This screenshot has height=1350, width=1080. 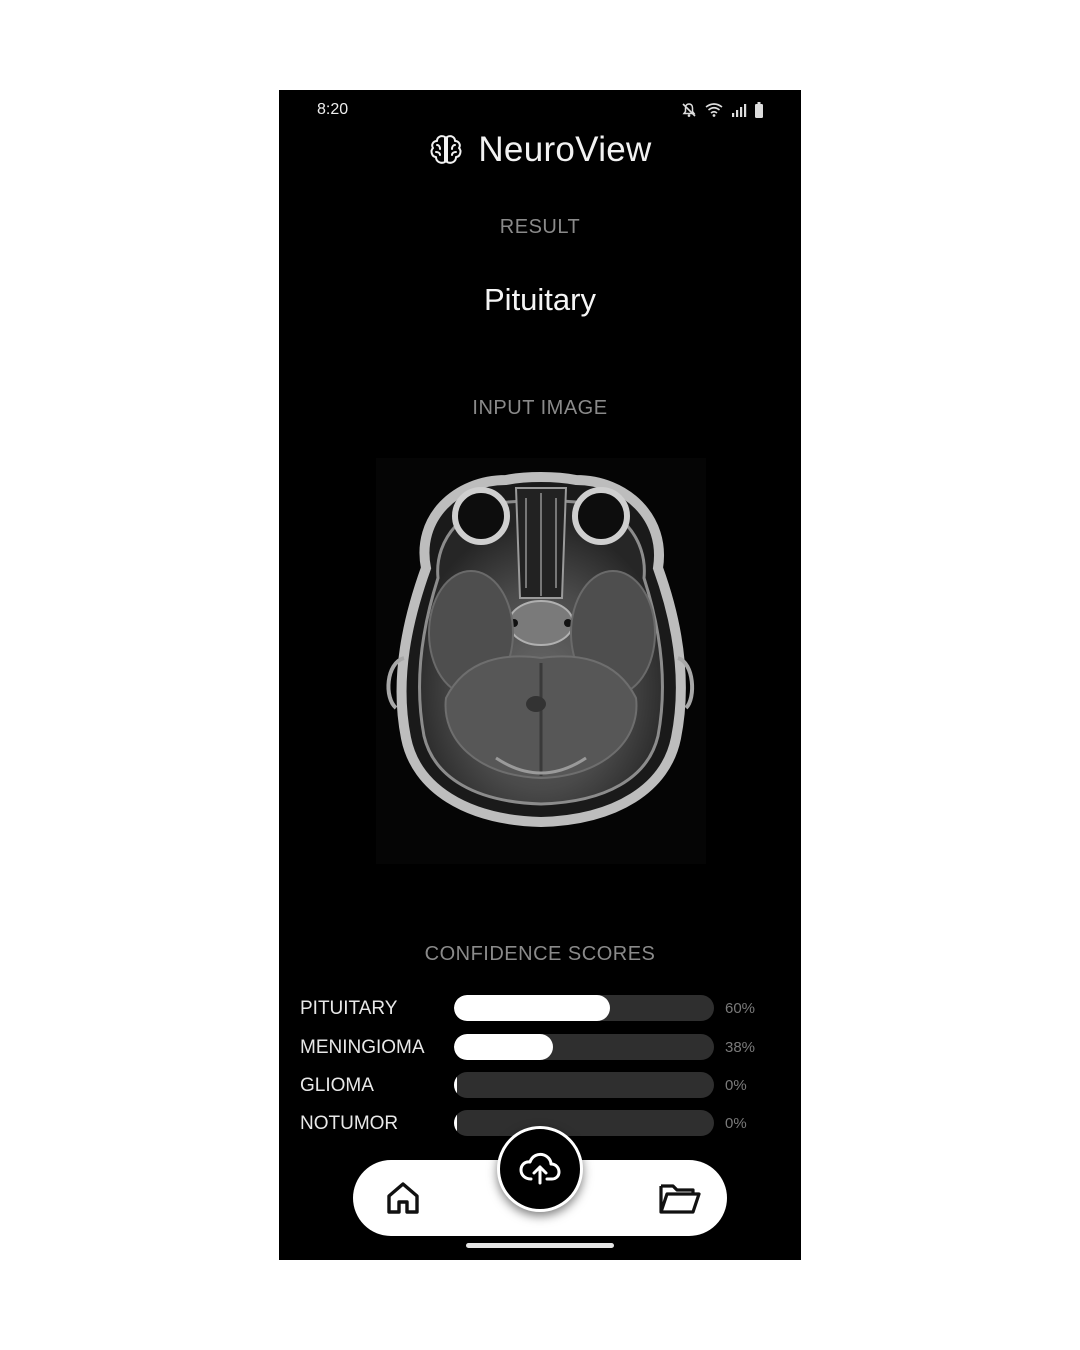 What do you see at coordinates (541, 661) in the screenshot?
I see `mri-scan-image` at bounding box center [541, 661].